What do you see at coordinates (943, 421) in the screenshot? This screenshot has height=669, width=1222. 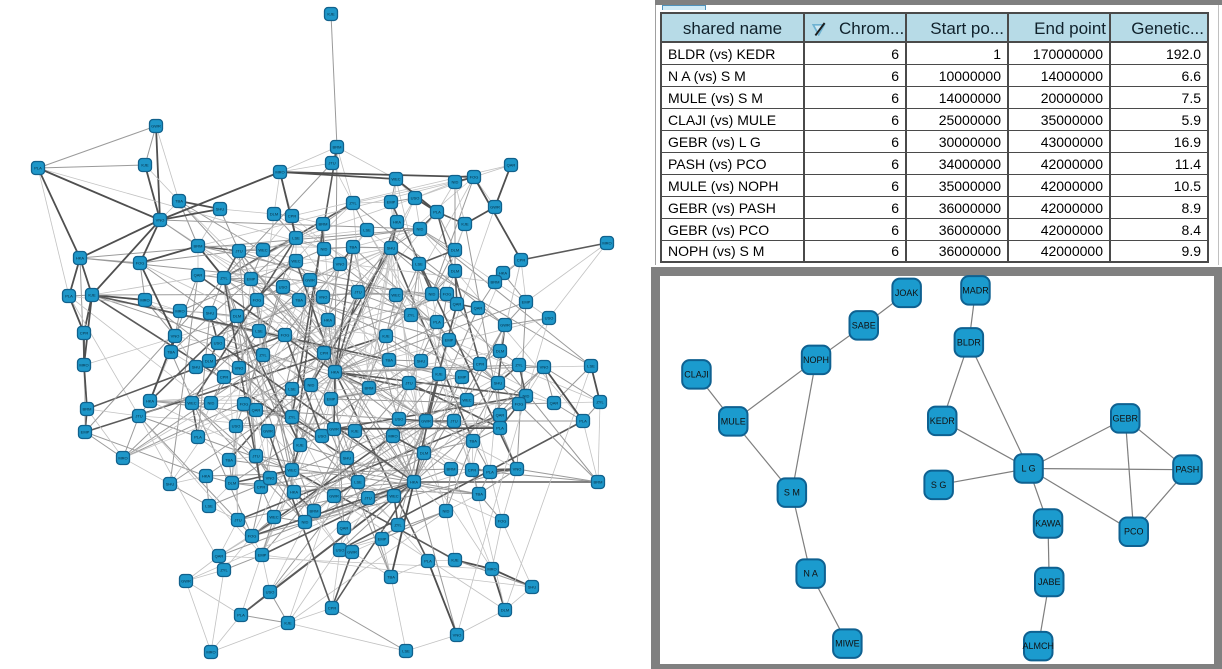 I see `svg-text: KEDR` at bounding box center [943, 421].